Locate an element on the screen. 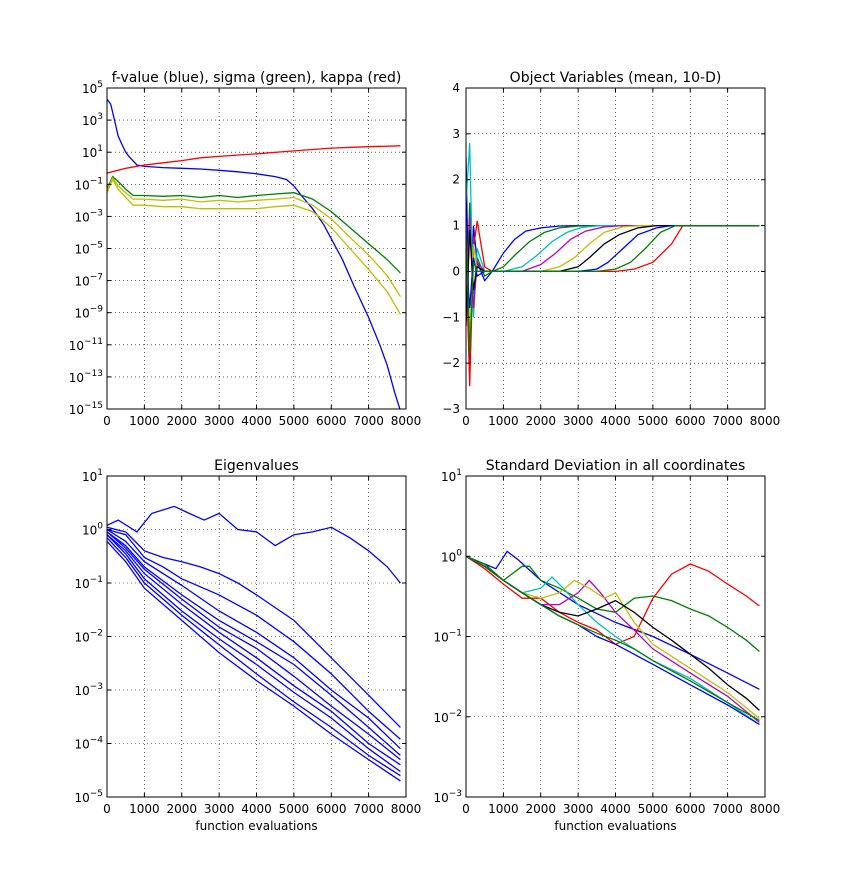 The width and height of the screenshot is (851, 885). y-tick-label: 10⁻⁹ is located at coordinates (88, 313).